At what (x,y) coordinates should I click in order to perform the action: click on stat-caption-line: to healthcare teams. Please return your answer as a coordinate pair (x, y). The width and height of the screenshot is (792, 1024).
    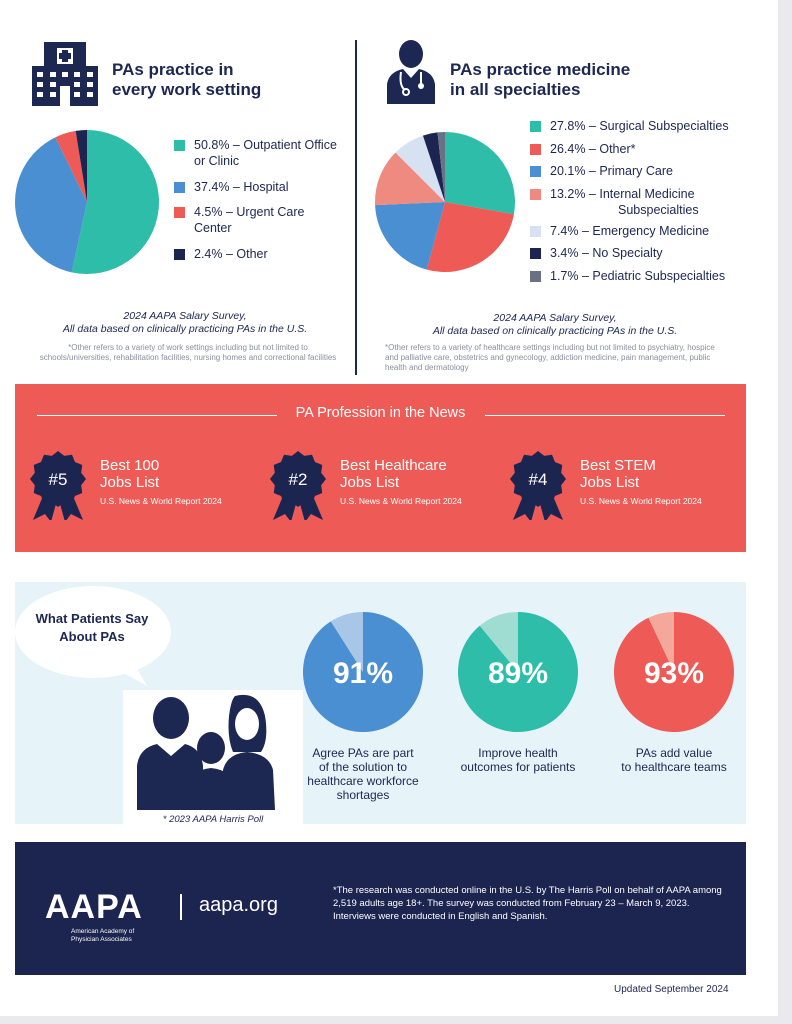
    Looking at the image, I should click on (674, 767).